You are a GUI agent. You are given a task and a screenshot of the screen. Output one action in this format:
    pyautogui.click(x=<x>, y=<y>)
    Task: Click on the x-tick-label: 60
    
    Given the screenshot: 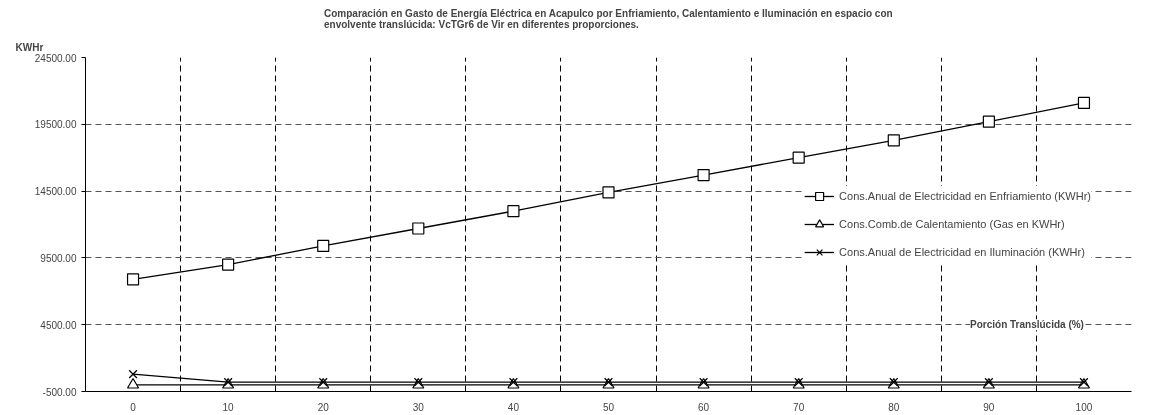 What is the action you would take?
    pyautogui.click(x=704, y=407)
    